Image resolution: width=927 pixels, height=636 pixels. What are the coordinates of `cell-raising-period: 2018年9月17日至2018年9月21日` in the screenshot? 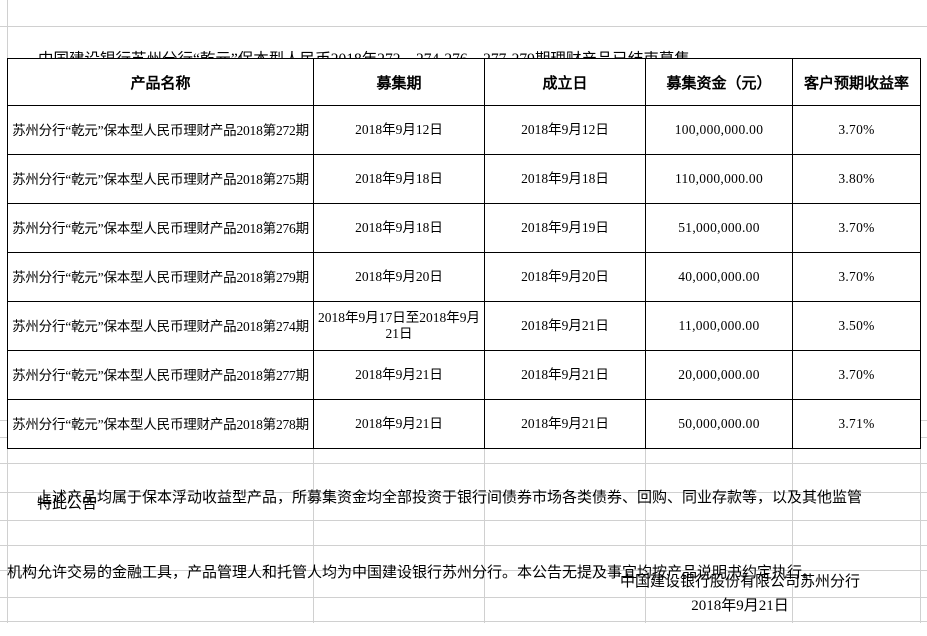 It's located at (399, 326).